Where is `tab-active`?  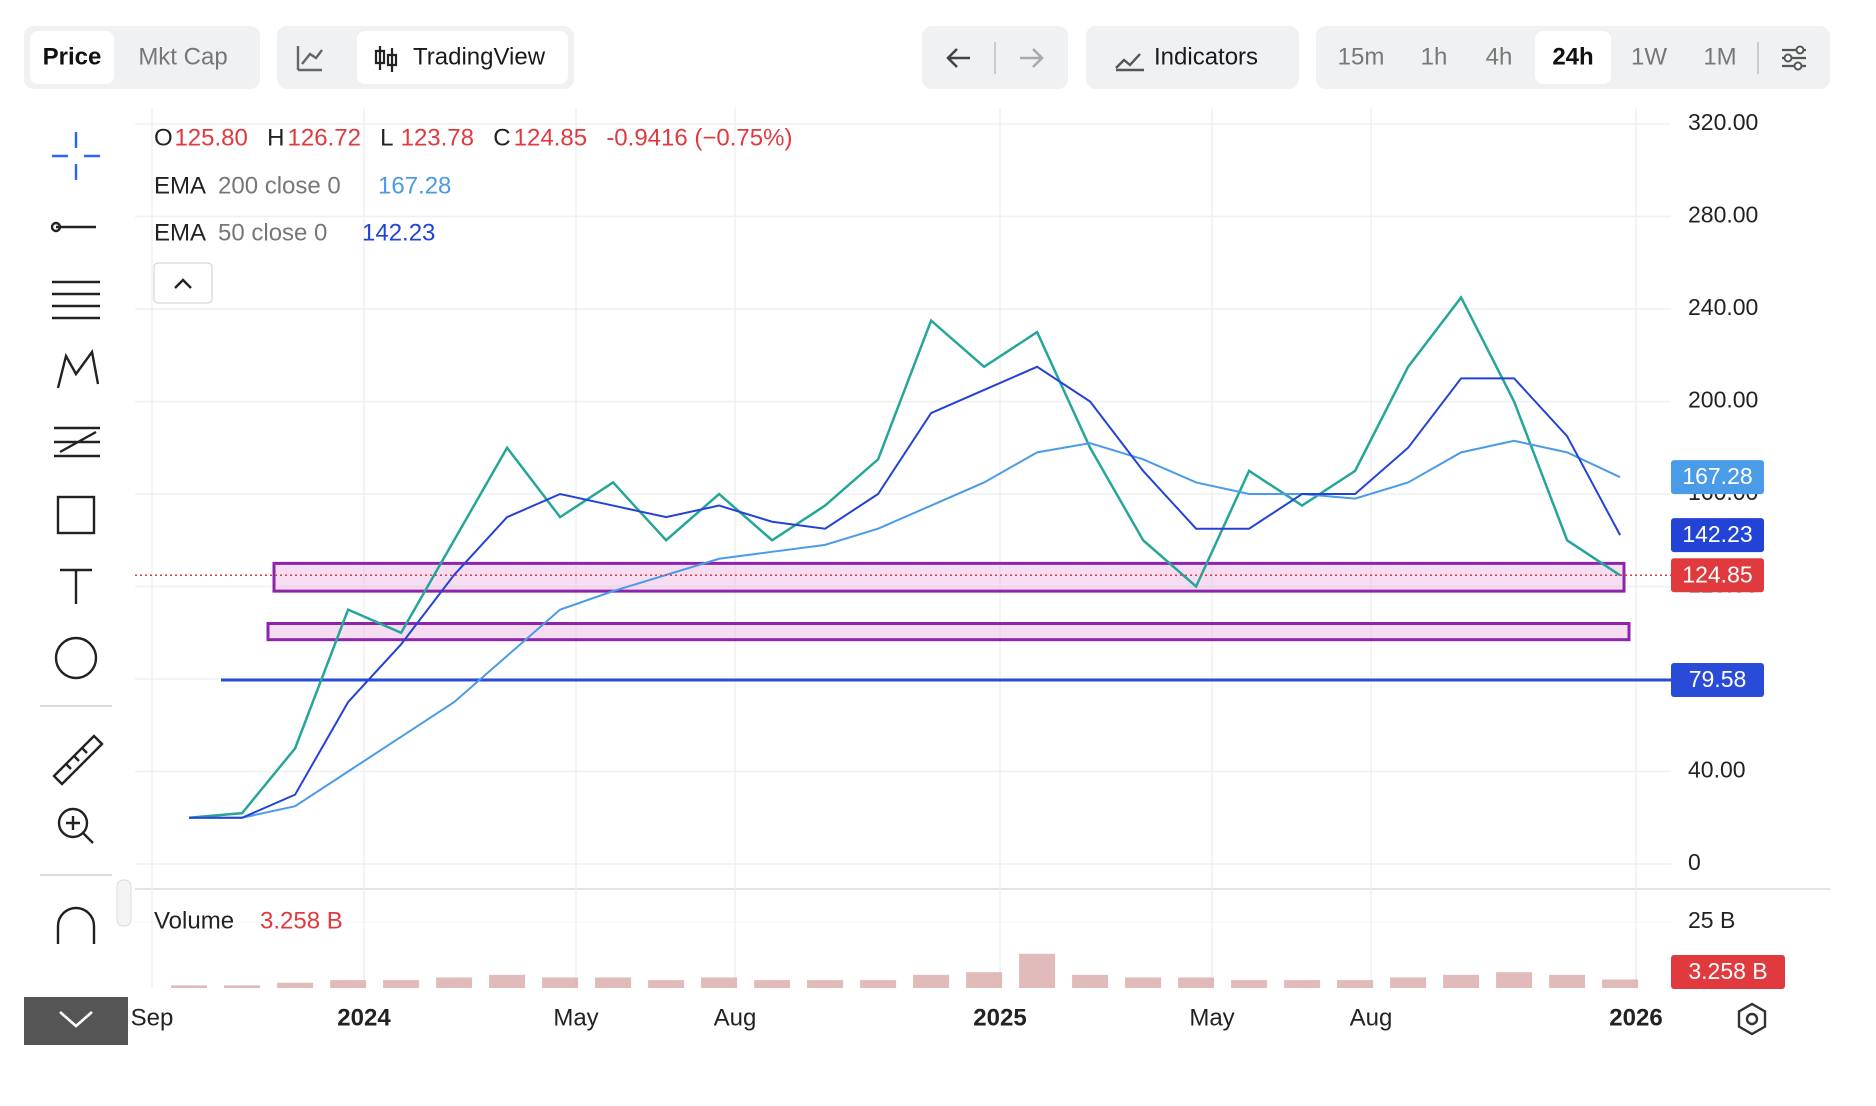
tab-active is located at coordinates (72, 57).